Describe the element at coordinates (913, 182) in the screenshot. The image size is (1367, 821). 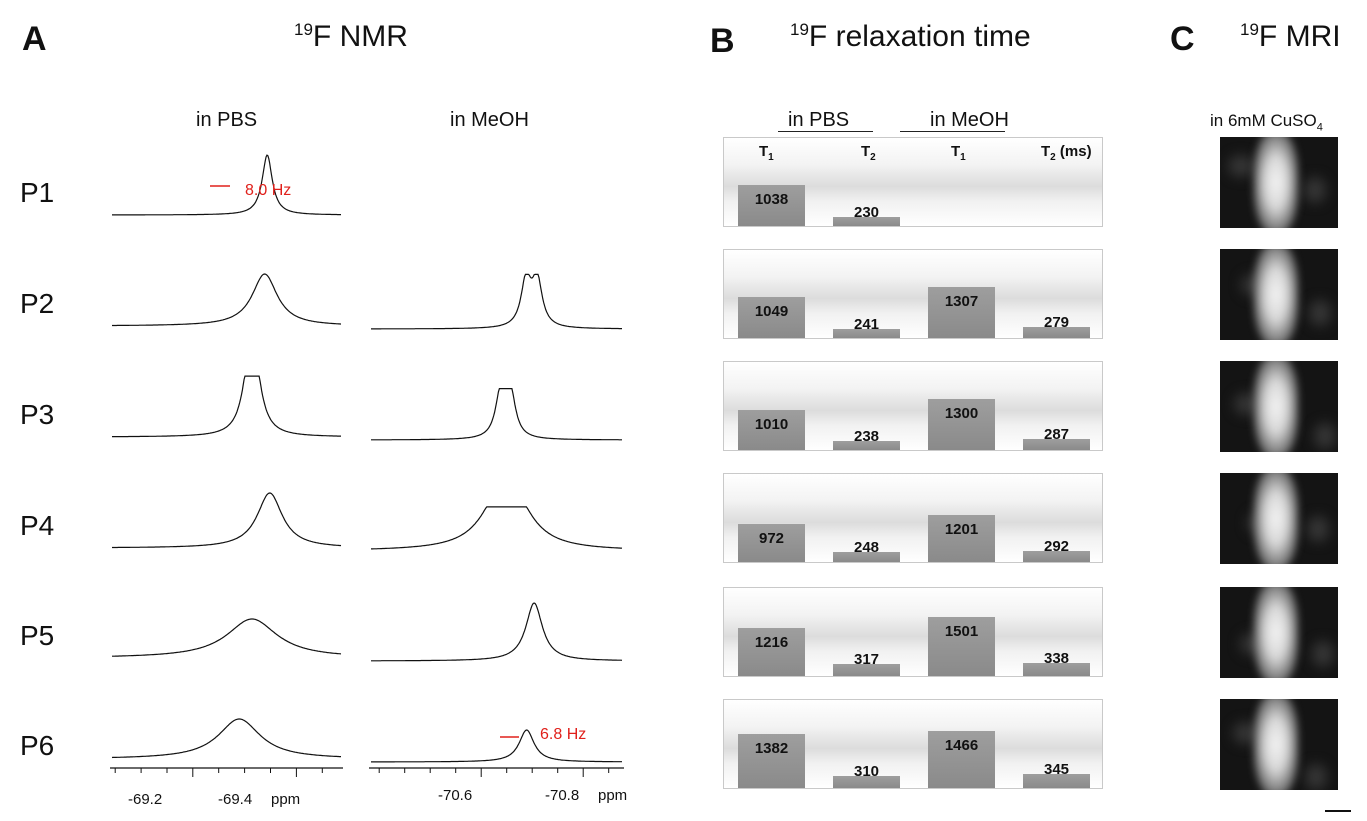
I see `relax-row-p1: 1038 230 T1 T2 T1 T2 (ms)` at that location.